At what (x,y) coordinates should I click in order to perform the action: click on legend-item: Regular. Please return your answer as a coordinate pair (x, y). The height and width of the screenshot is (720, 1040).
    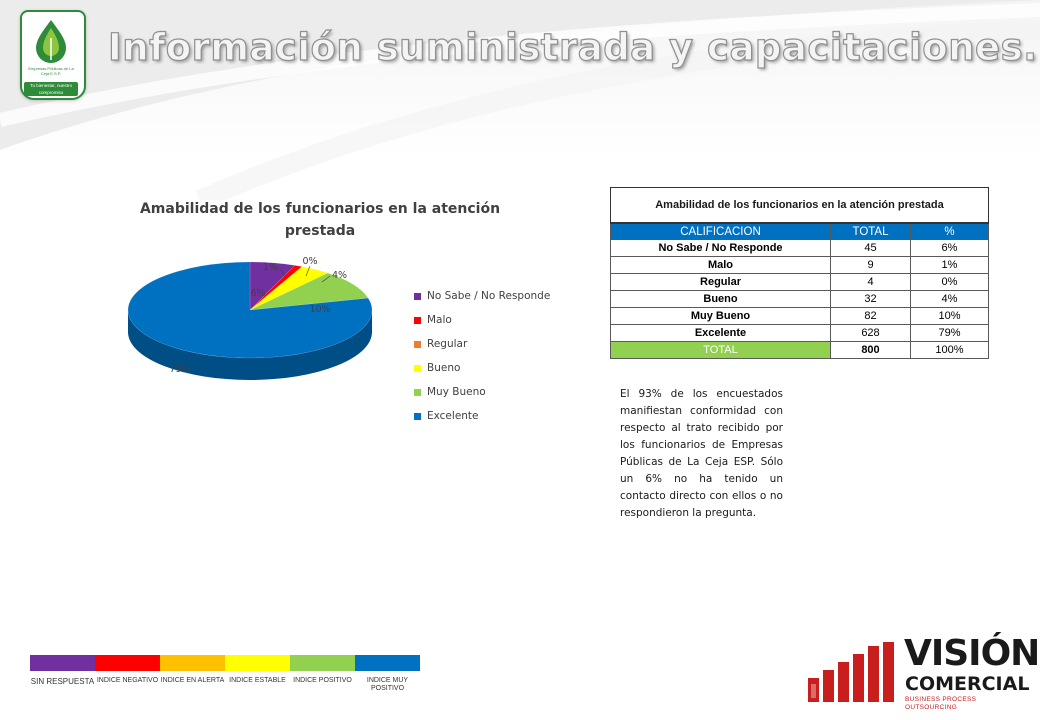
    Looking at the image, I should click on (482, 344).